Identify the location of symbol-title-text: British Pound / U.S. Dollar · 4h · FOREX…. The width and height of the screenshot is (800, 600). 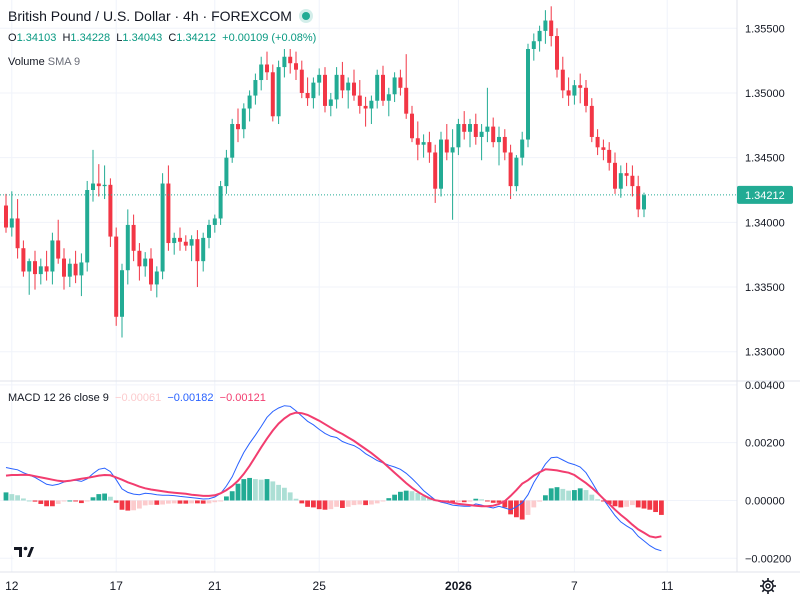
(150, 16).